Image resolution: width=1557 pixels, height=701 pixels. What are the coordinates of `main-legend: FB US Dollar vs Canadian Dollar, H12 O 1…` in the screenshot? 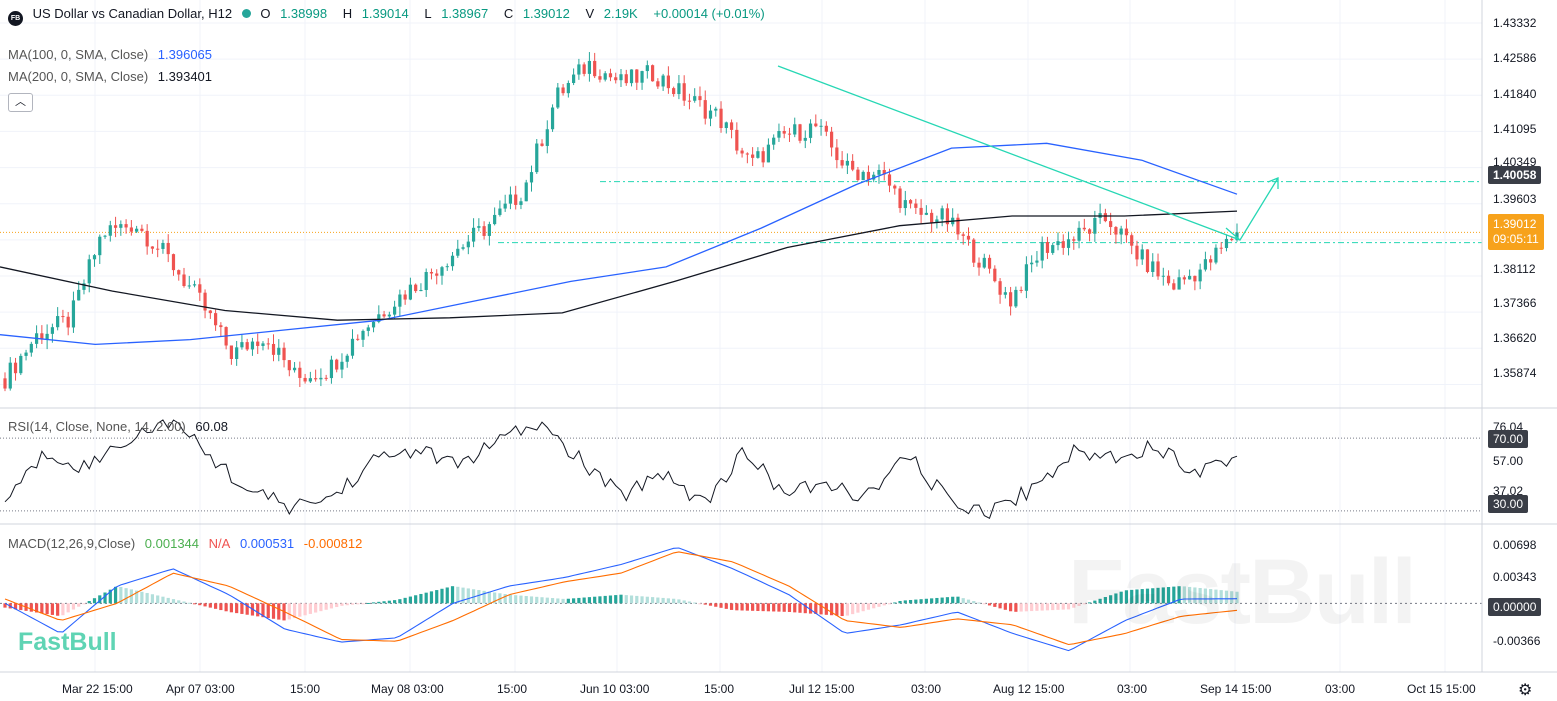 It's located at (389, 16).